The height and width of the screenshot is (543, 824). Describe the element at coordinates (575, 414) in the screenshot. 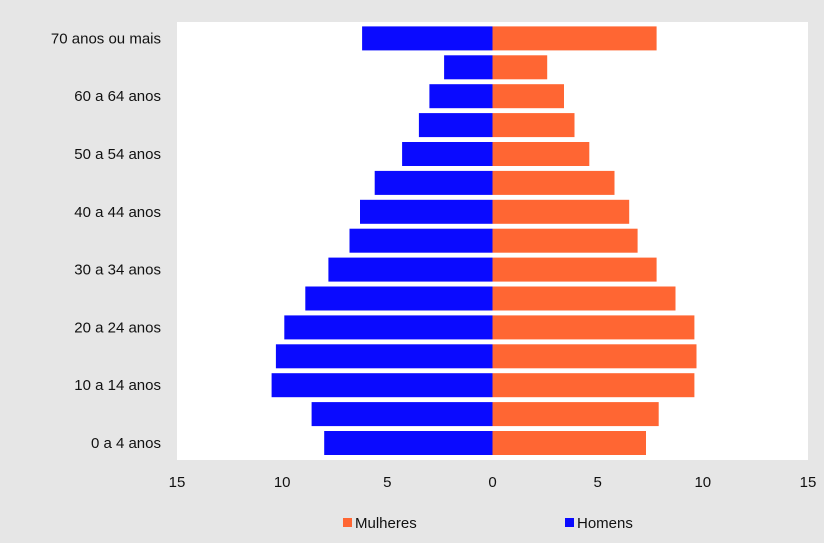

I see `bar-mulheres-5-a-9-anos` at that location.